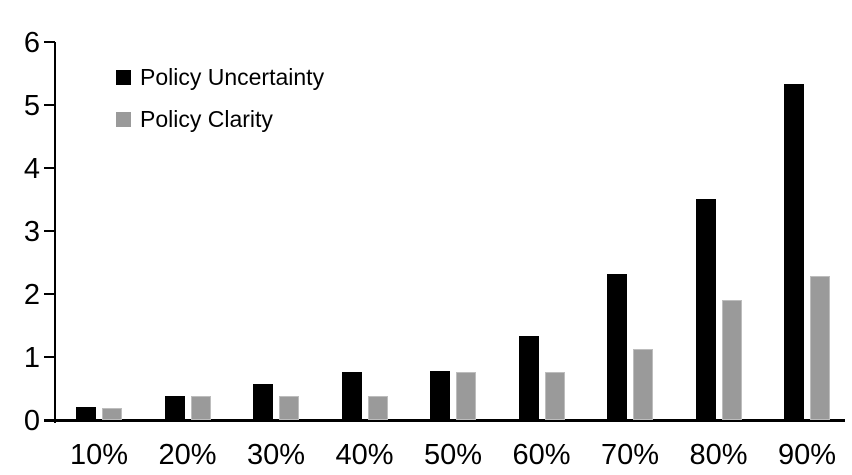 This screenshot has height=475, width=852. I want to click on y-tick-label: 1, so click(31, 358).